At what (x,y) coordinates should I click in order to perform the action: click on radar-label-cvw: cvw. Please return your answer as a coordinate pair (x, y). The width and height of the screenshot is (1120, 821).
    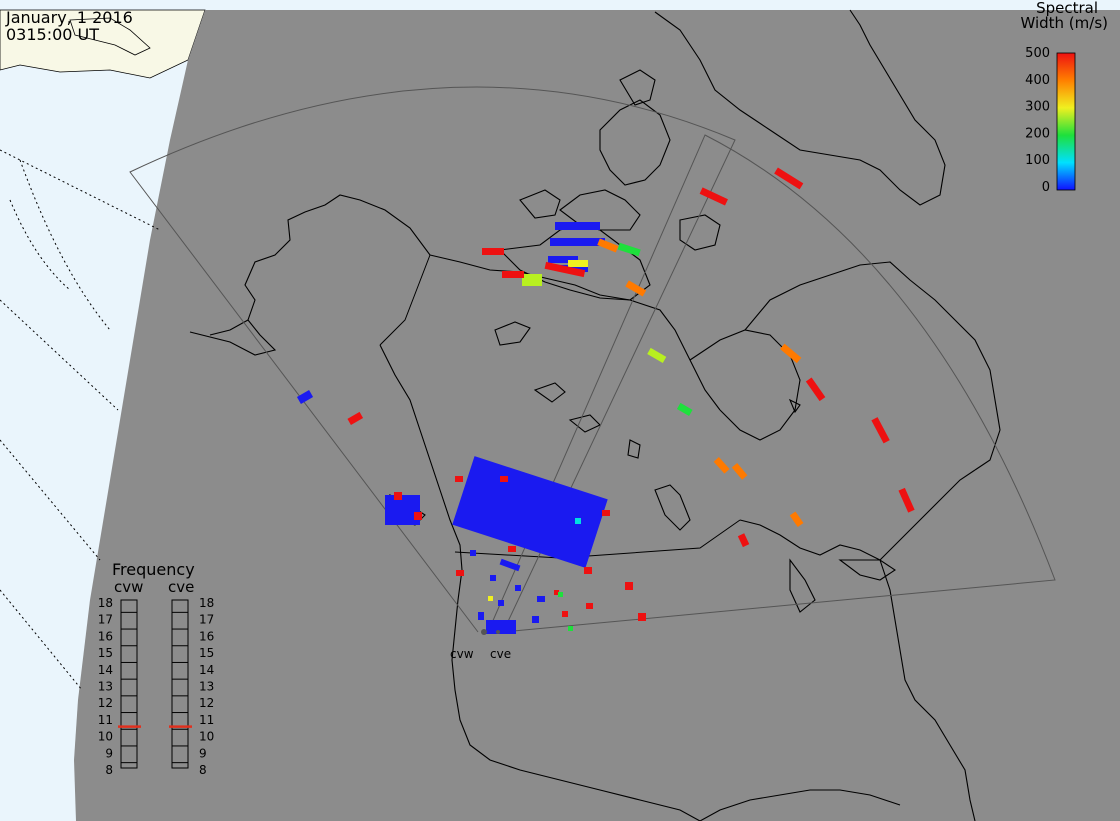
    Looking at the image, I should click on (462, 654).